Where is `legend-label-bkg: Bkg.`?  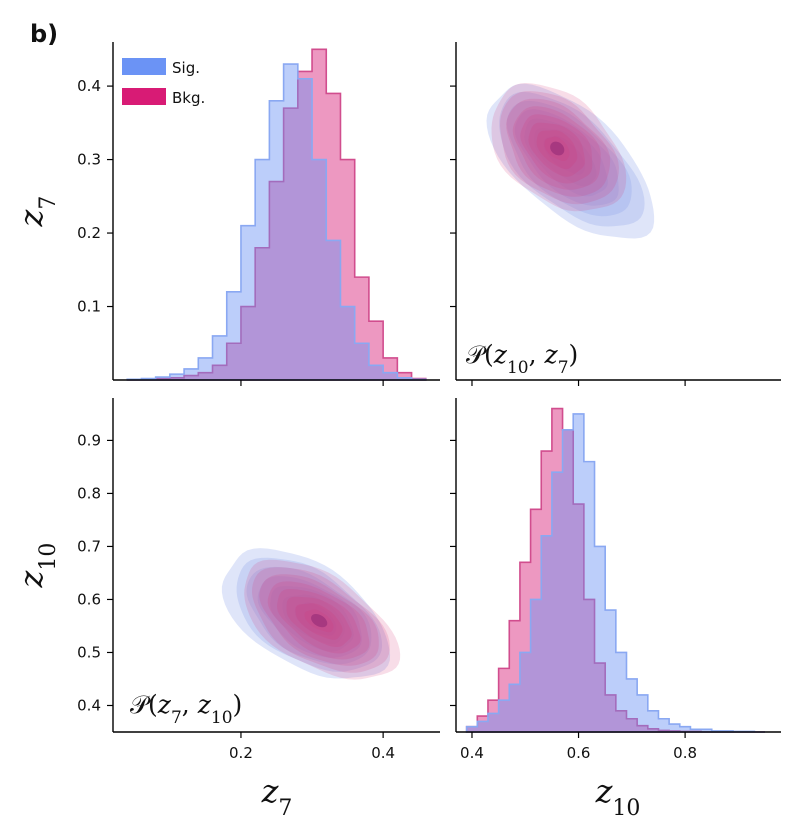 legend-label-bkg: Bkg. is located at coordinates (188, 98).